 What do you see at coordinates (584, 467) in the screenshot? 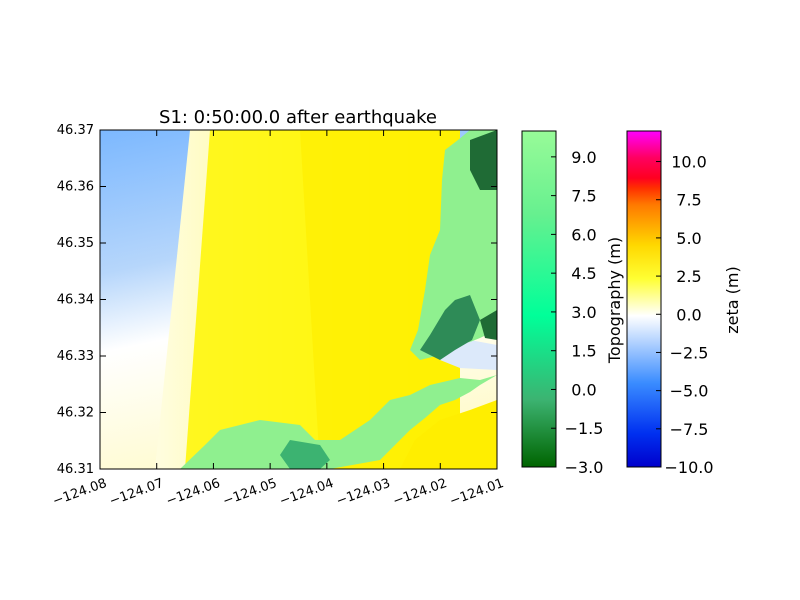
I see `colorbar-tick-label: −3.0` at bounding box center [584, 467].